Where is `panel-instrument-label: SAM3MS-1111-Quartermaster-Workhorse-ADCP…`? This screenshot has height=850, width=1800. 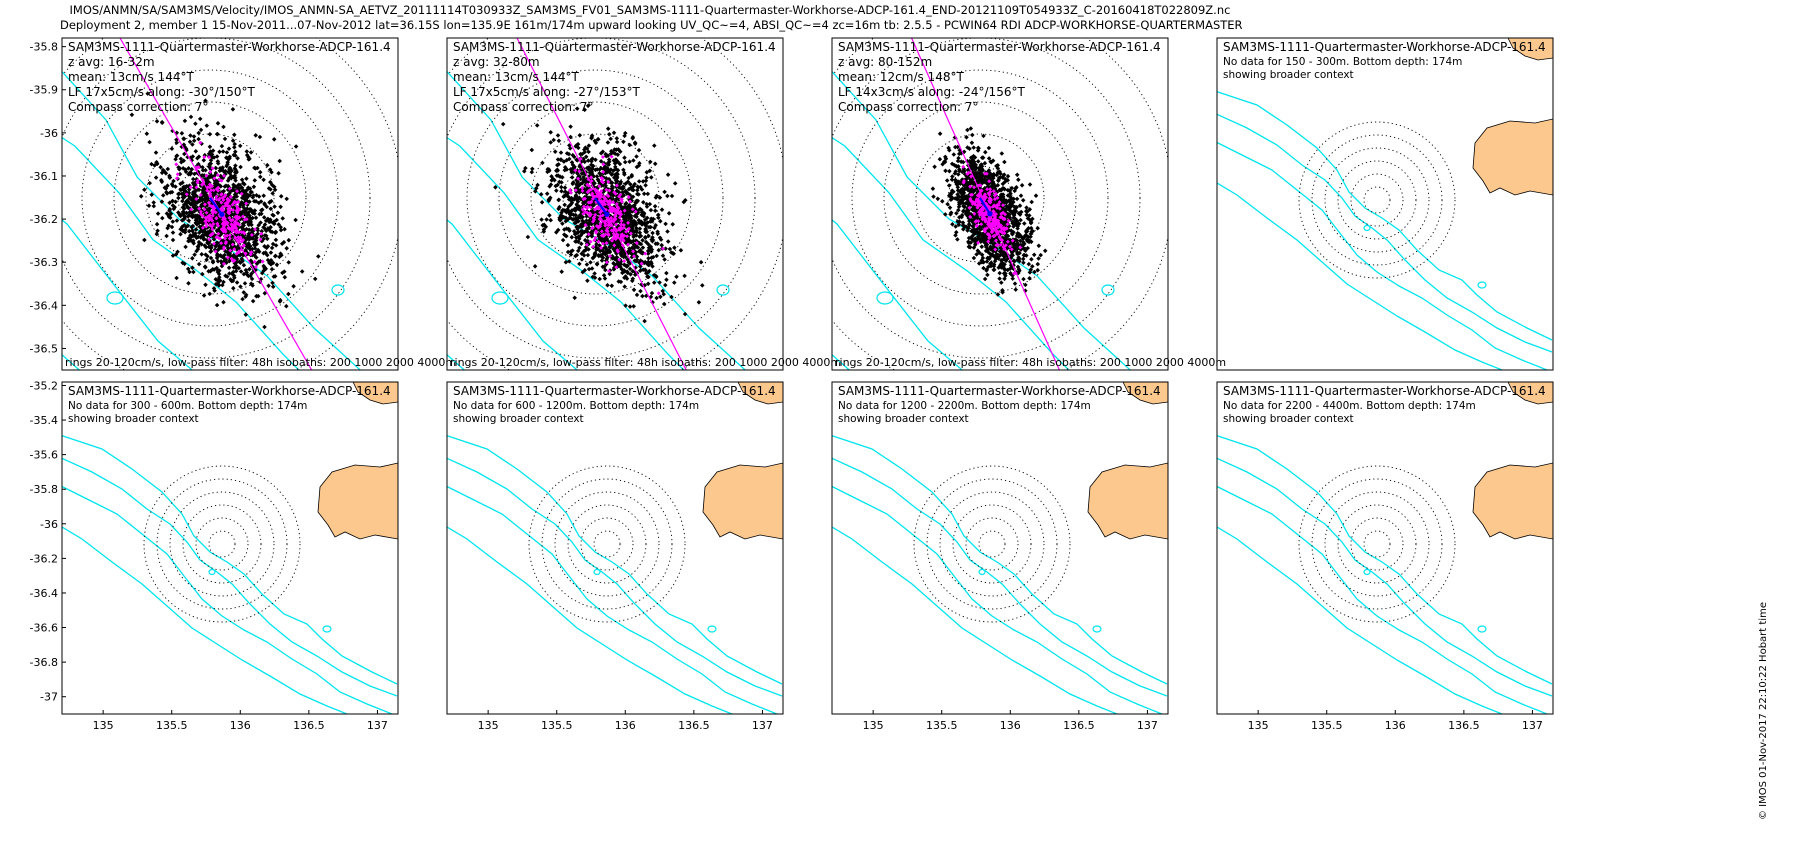 panel-instrument-label: SAM3MS-1111-Quartermaster-Workhorse-ADCP… is located at coordinates (229, 47).